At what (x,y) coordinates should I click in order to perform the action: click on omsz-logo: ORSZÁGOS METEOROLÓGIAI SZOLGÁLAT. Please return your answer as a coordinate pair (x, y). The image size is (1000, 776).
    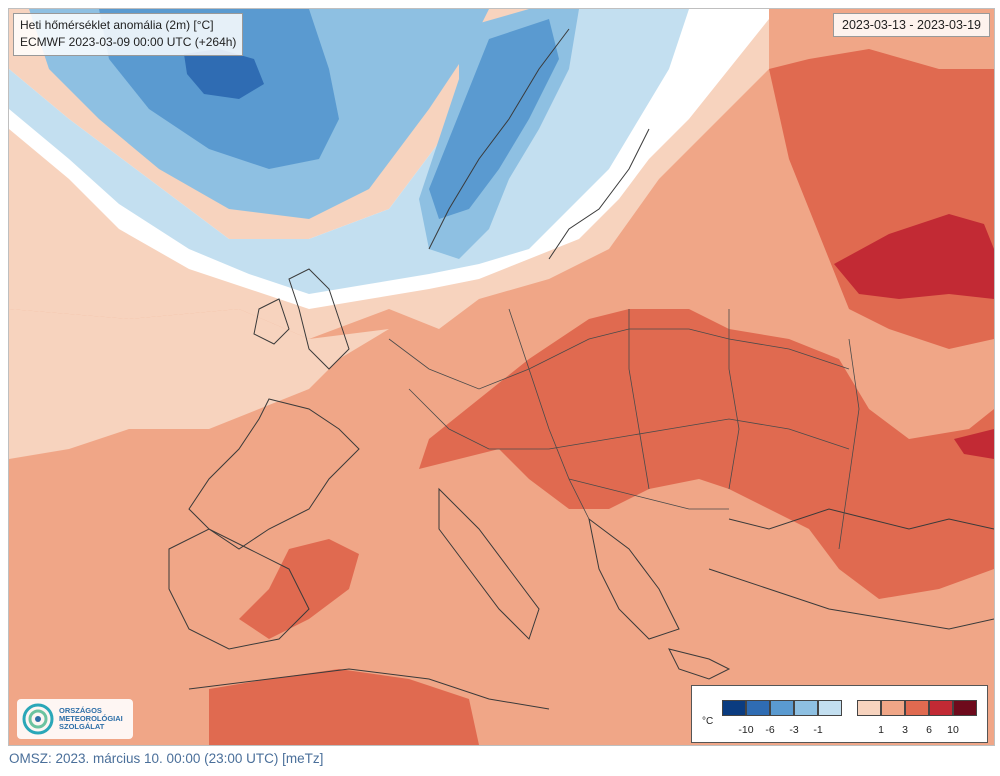
    Looking at the image, I should click on (75, 719).